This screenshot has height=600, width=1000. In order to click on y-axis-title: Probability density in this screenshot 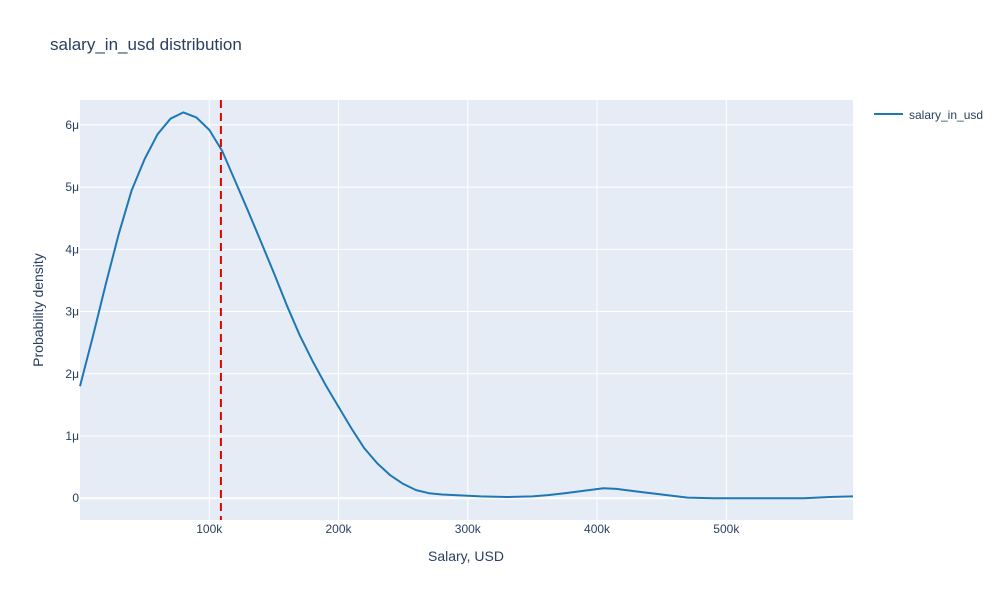, I will do `click(38, 310)`.